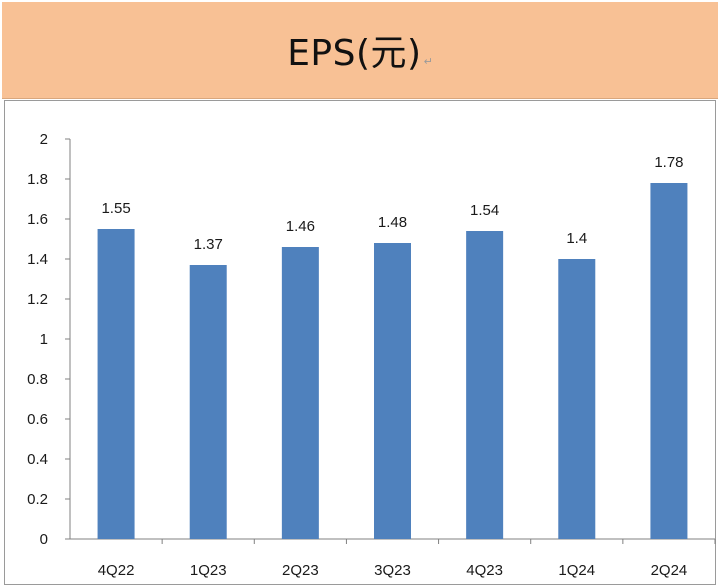 The height and width of the screenshot is (588, 720). Describe the element at coordinates (484, 210) in the screenshot. I see `data-label: 1.54` at that location.